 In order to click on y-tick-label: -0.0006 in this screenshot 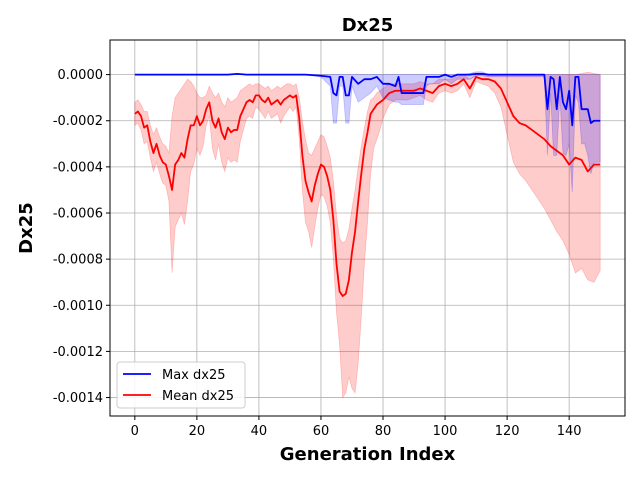, I will do `click(78, 214)`.